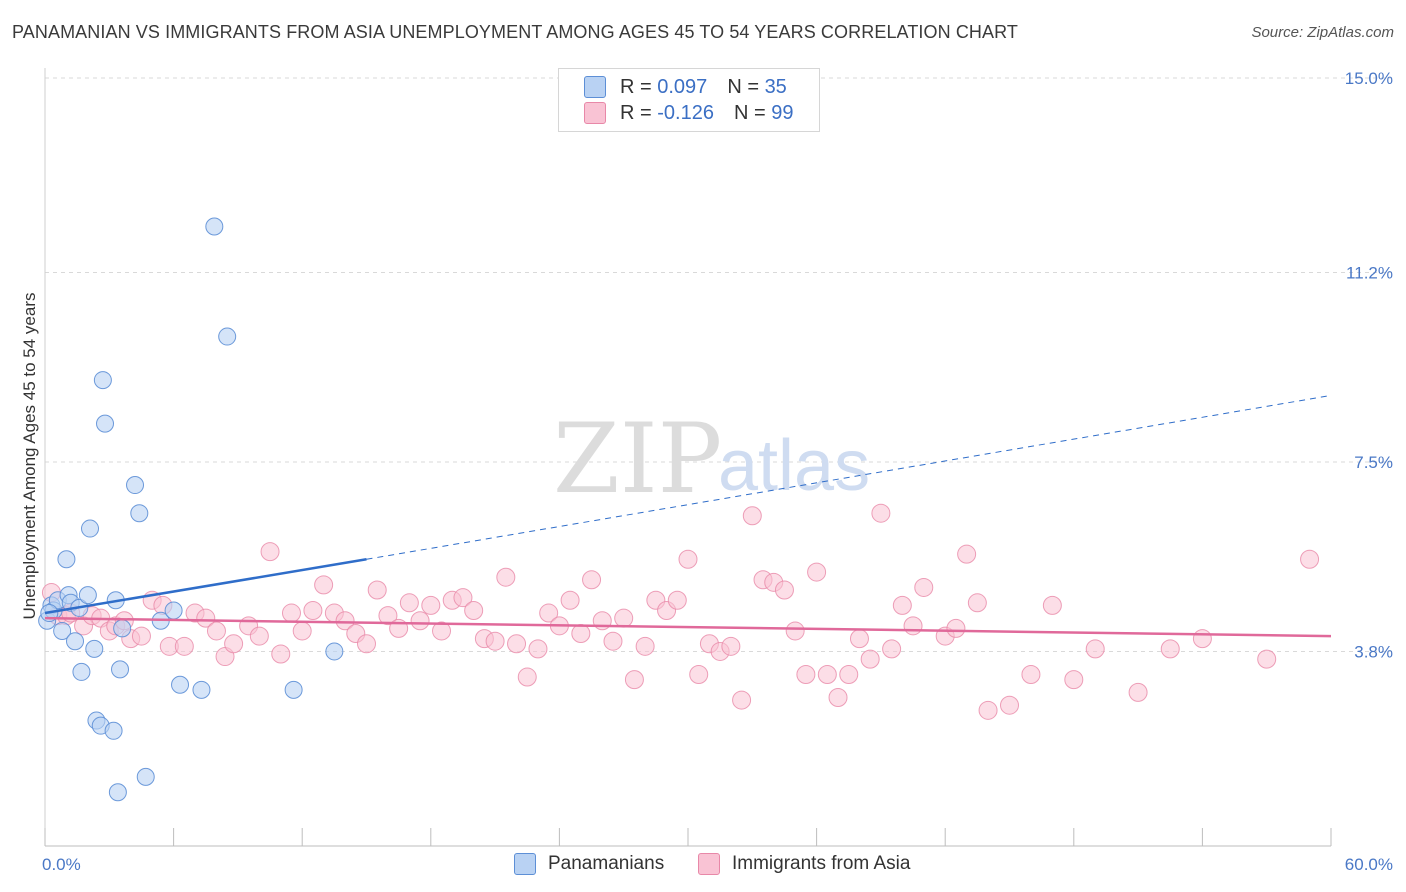 This screenshot has height=892, width=1406. What do you see at coordinates (1369, 273) in the screenshot?
I see `y-tick-label: 11.2%` at bounding box center [1369, 273].